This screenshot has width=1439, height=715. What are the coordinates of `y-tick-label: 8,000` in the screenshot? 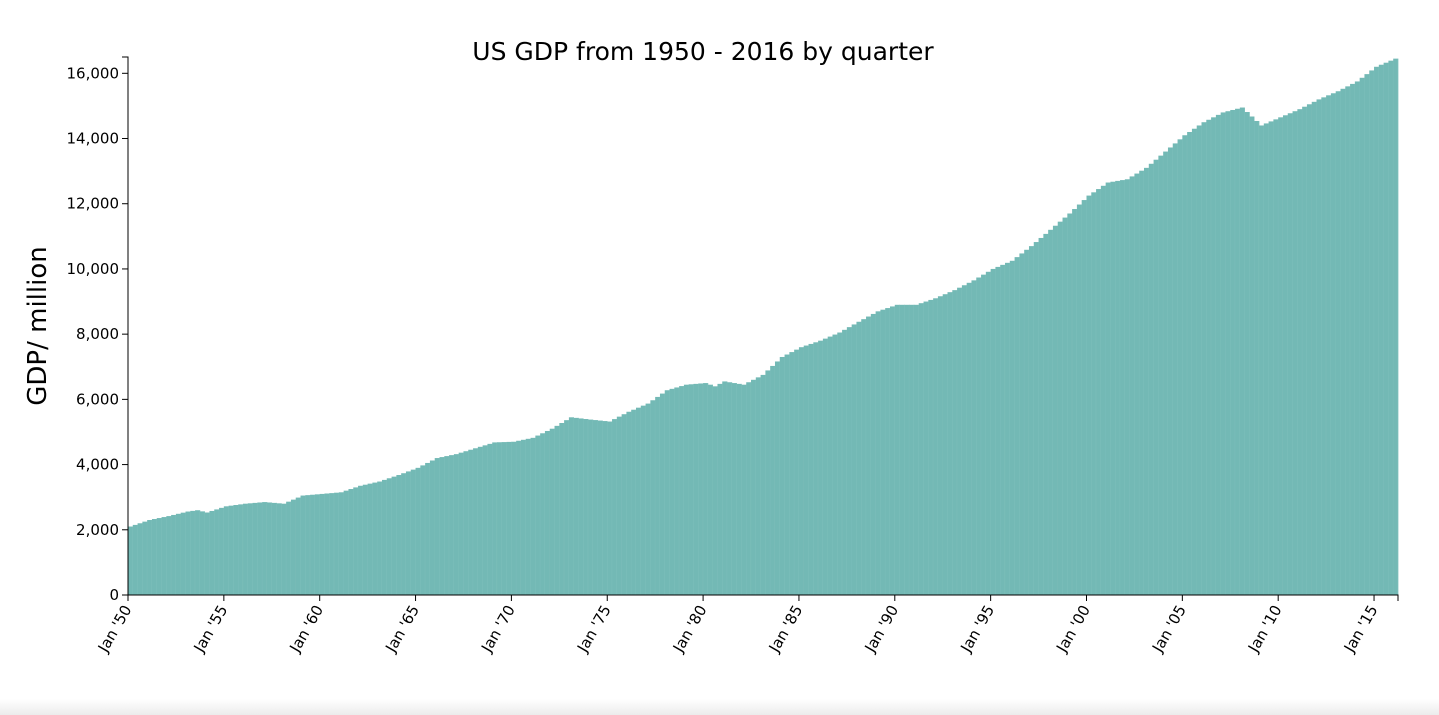 It's located at (97, 334).